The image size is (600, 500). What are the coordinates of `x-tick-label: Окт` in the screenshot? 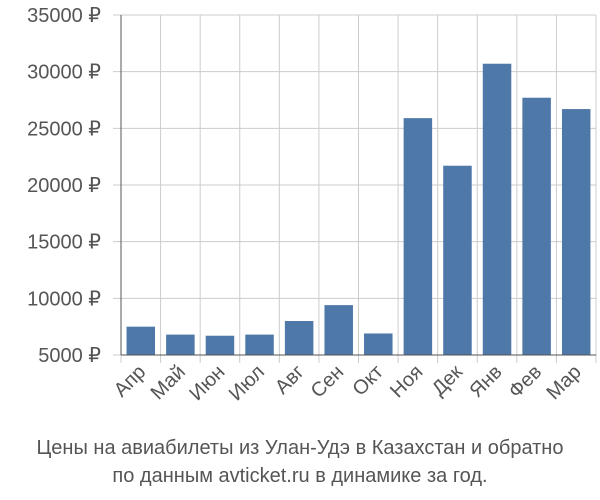 It's located at (367, 380).